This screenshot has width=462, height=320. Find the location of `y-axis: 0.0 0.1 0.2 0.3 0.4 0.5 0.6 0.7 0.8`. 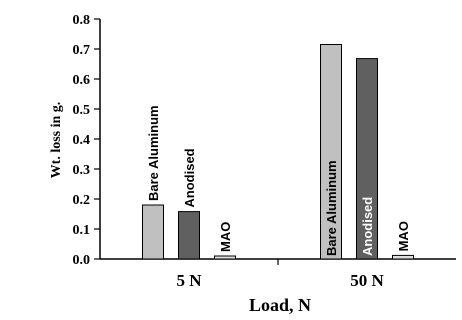

y-axis: 0.0 0.1 0.2 0.3 0.4 0.5 0.6 0.7 0.8 is located at coordinates (87, 140).